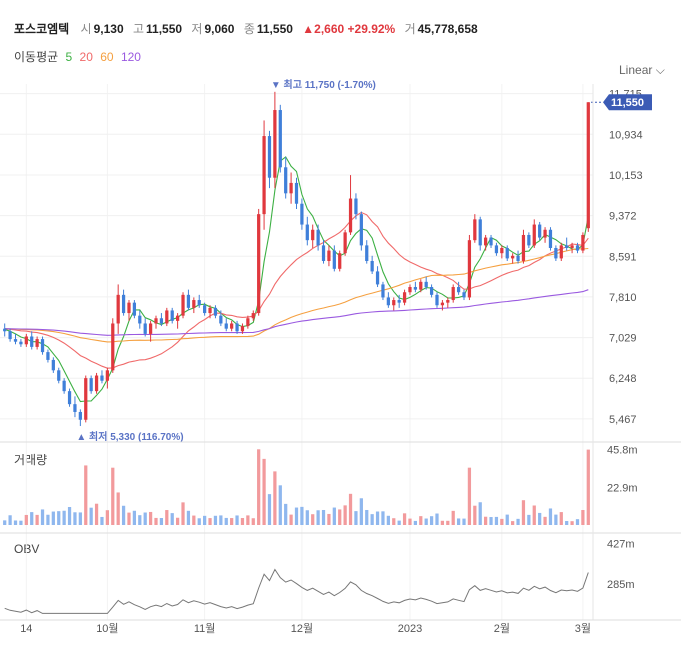 The height and width of the screenshot is (664, 681). What do you see at coordinates (502, 628) in the screenshot?
I see `time-tick-label: 2월` at bounding box center [502, 628].